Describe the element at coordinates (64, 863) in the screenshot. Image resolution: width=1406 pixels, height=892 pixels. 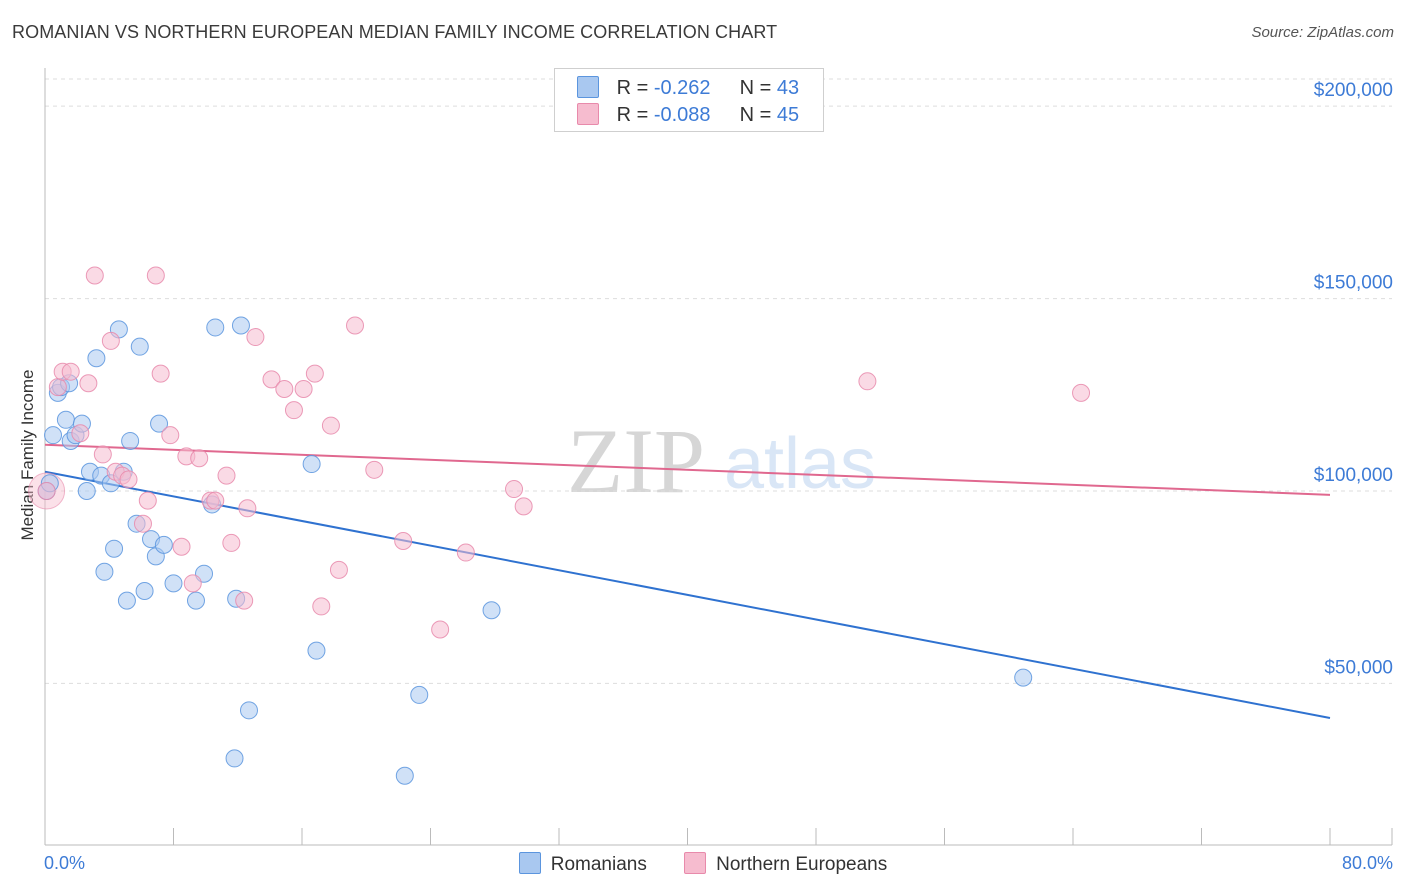
I see `x-tick-label: 0.0%` at that location.